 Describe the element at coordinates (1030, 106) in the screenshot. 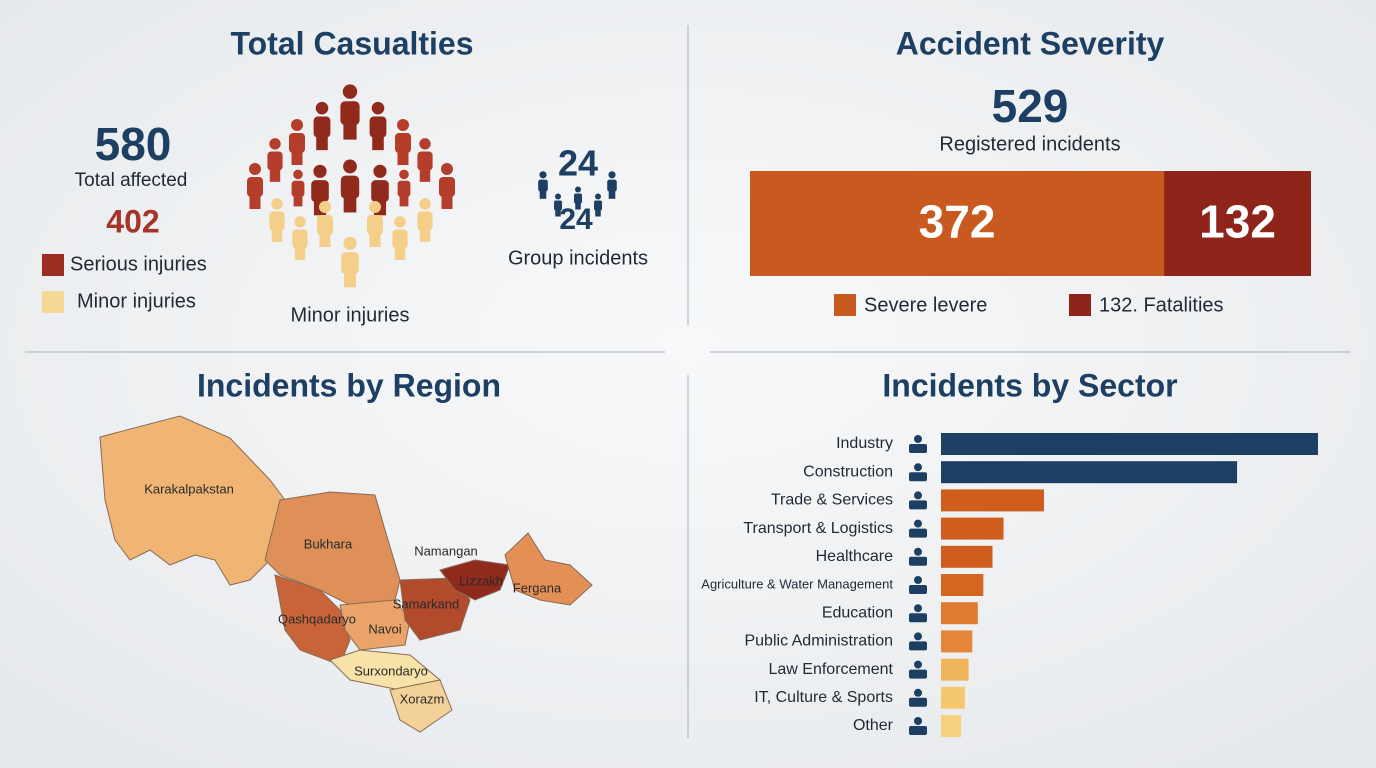

I see `total-number: 529` at that location.